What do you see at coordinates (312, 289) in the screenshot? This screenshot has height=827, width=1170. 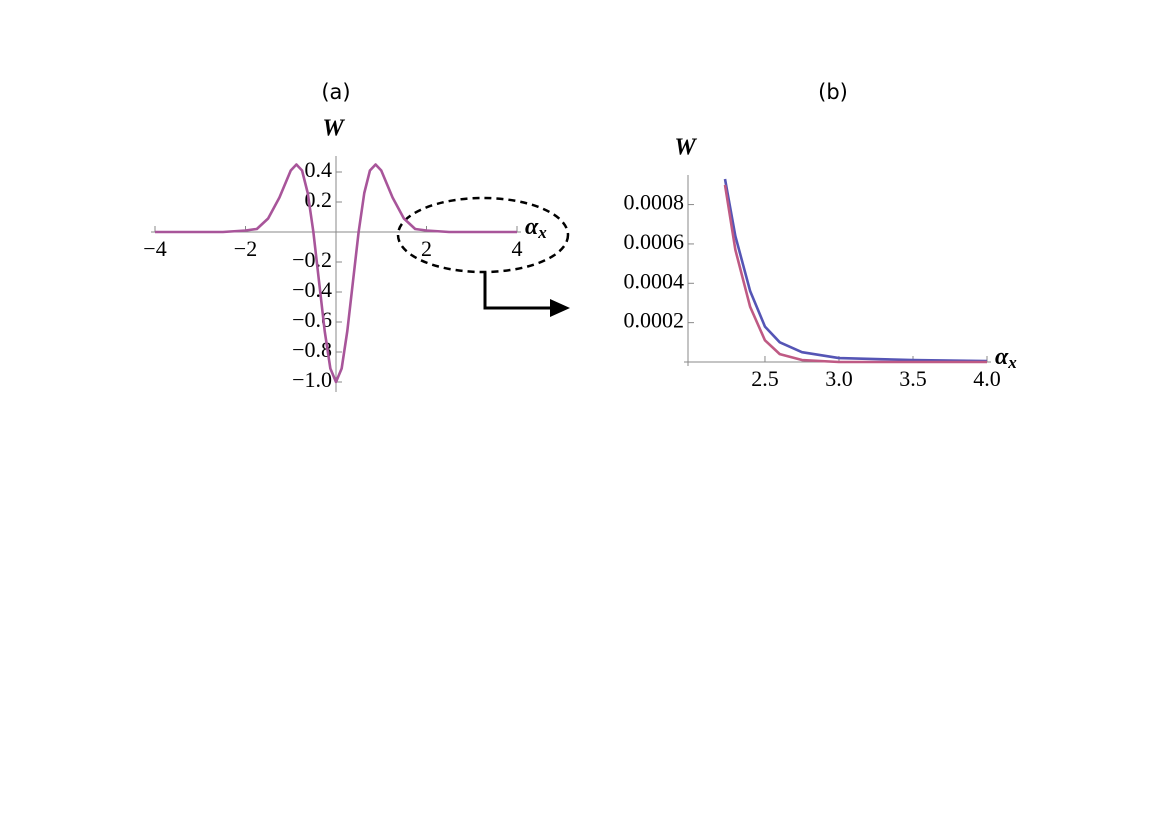 I see `y-tick-label: −0.4` at bounding box center [312, 289].